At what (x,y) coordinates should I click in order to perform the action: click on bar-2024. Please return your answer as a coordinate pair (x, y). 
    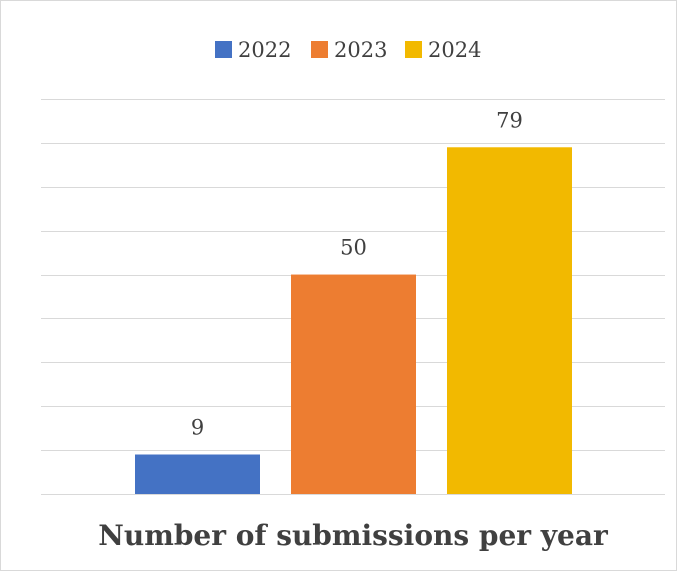
    Looking at the image, I should click on (509, 320).